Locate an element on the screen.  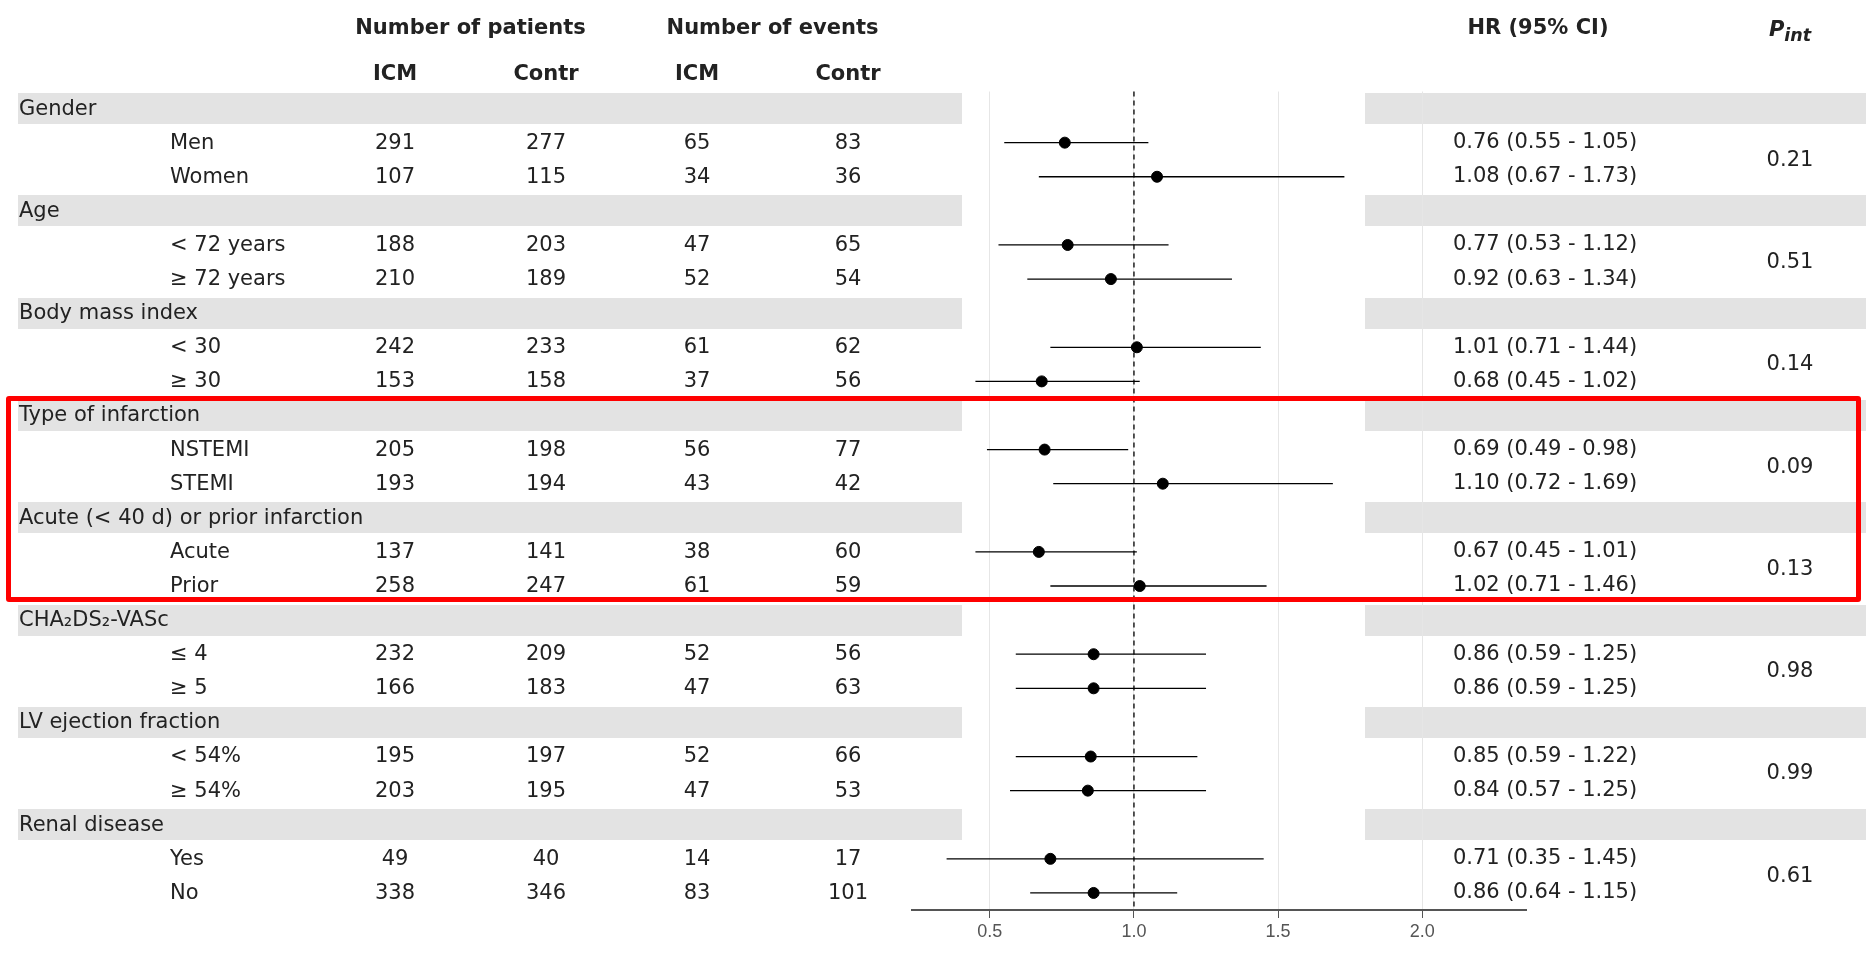
category-label: Women is located at coordinates (210, 175).